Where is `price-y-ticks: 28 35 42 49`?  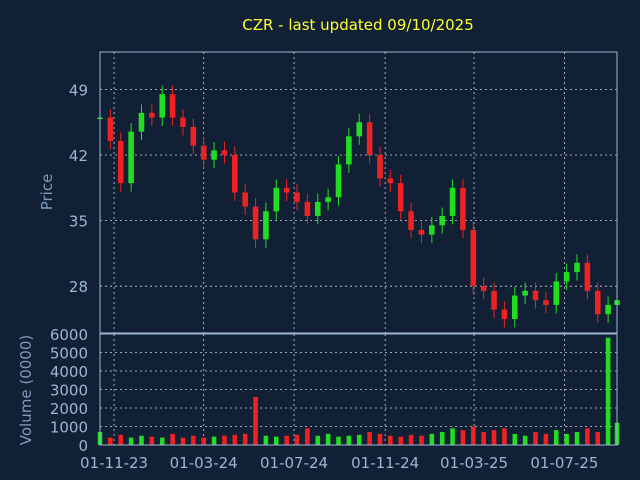
price-y-ticks: 28 35 42 49 is located at coordinates (78, 188).